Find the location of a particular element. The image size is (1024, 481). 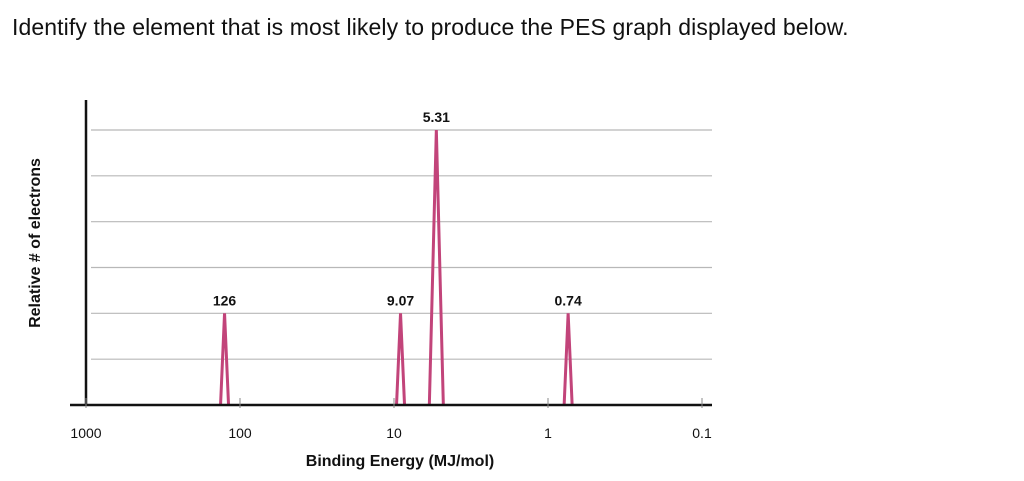

x-tick-label: 1000 is located at coordinates (85, 433).